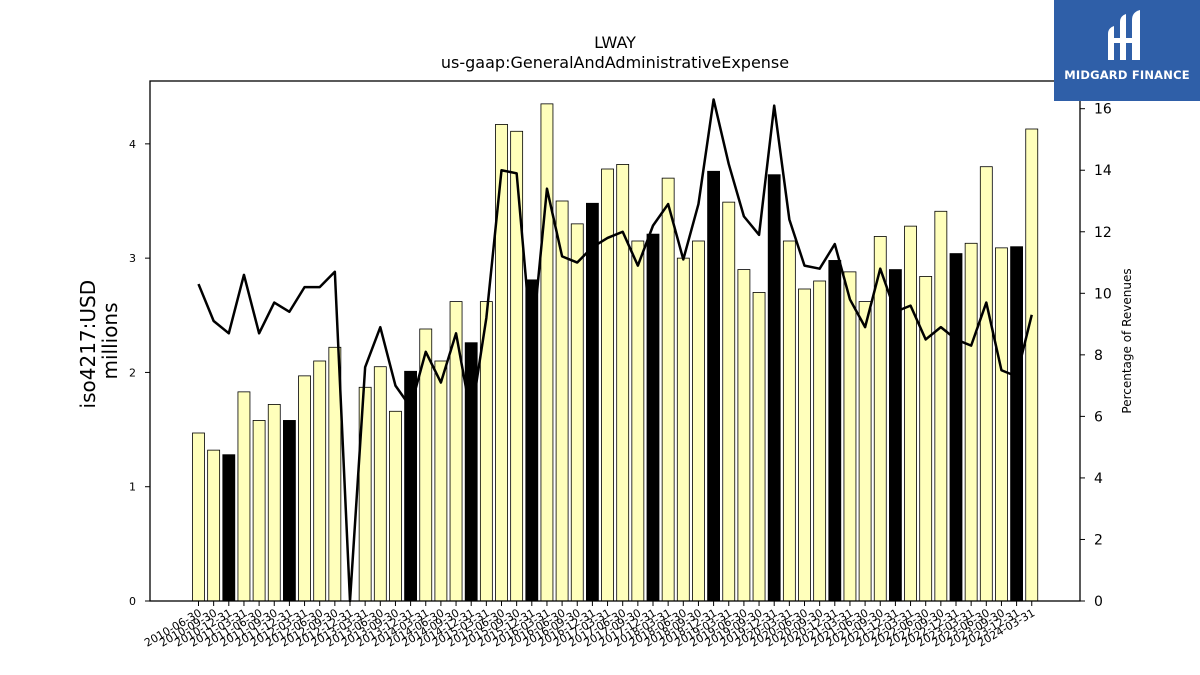 Image resolution: width=1200 pixels, height=675 pixels. What do you see at coordinates (1103, 171) in the screenshot?
I see `y-right-tick-label: 14` at bounding box center [1103, 171].